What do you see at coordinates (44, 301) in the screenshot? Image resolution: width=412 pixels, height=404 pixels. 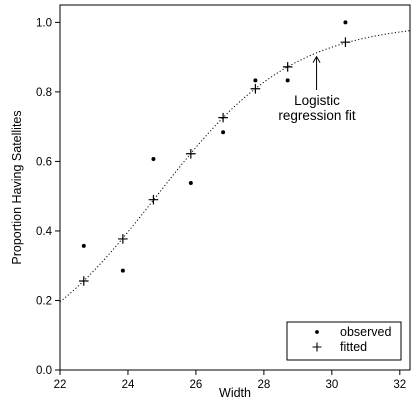 I see `y-tick-label: 0.2` at bounding box center [44, 301].